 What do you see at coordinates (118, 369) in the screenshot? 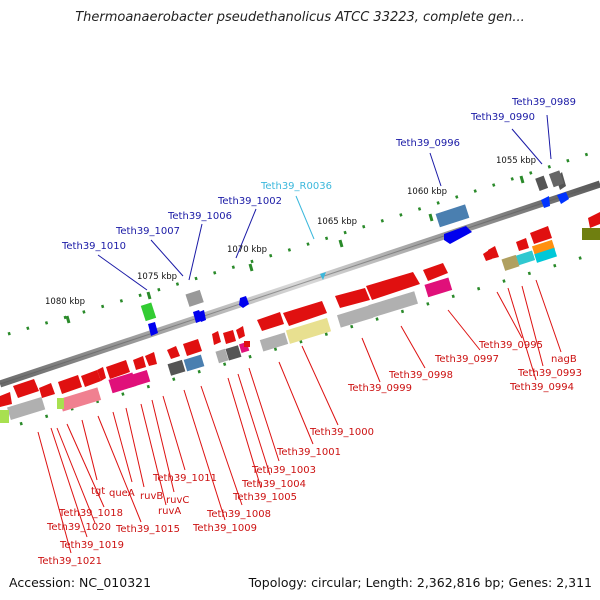
I see `gene-ruvb` at bounding box center [118, 369].